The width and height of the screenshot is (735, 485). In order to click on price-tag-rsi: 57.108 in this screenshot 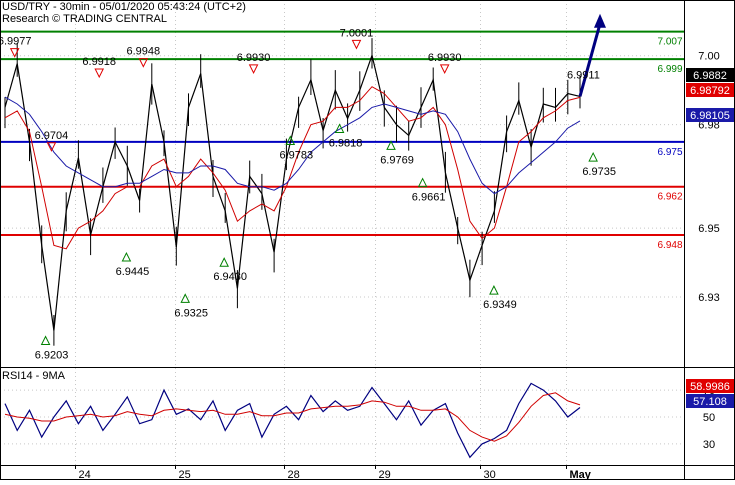, I will do `click(710, 401)`.